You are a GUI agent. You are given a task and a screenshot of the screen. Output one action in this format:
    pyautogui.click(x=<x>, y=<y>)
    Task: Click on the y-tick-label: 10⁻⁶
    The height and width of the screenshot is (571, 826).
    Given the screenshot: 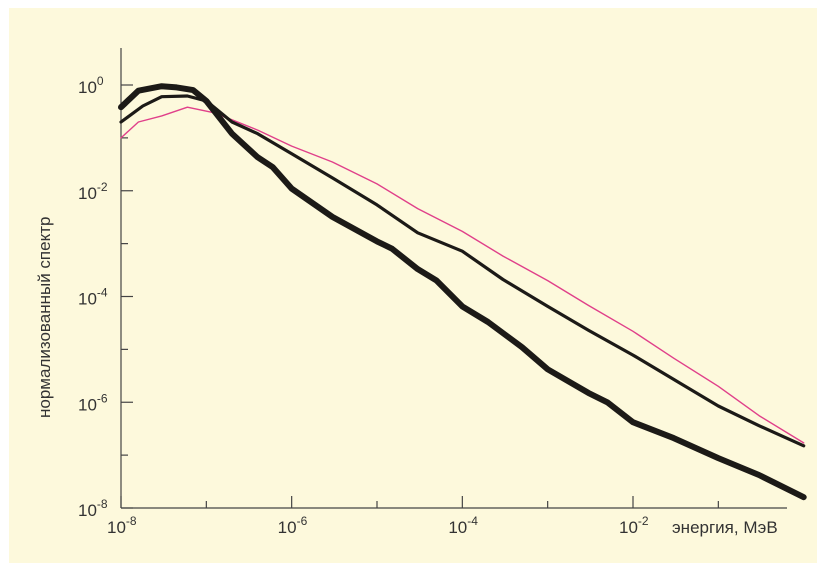 What is the action you would take?
    pyautogui.click(x=93, y=402)
    